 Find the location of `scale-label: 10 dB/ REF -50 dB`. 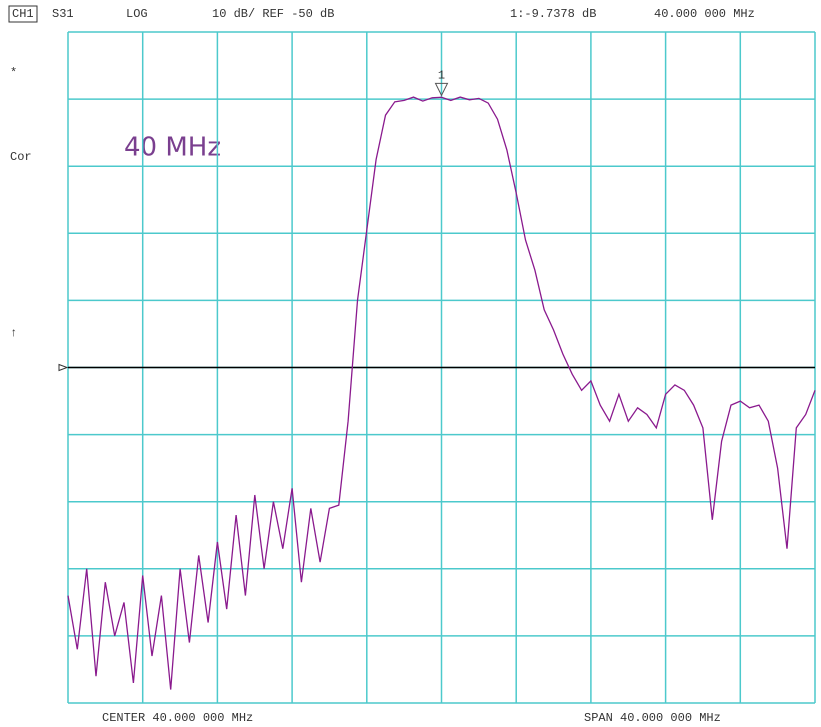

scale-label: 10 dB/ REF -50 dB is located at coordinates (273, 14).